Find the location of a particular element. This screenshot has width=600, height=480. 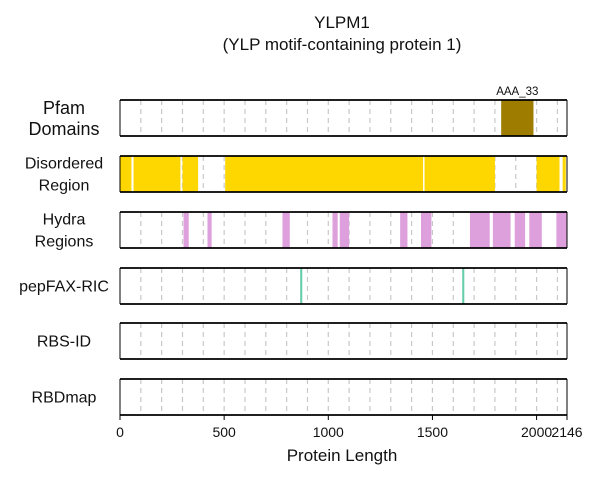

track-label-line: pepFAX-RIC is located at coordinates (64, 287).